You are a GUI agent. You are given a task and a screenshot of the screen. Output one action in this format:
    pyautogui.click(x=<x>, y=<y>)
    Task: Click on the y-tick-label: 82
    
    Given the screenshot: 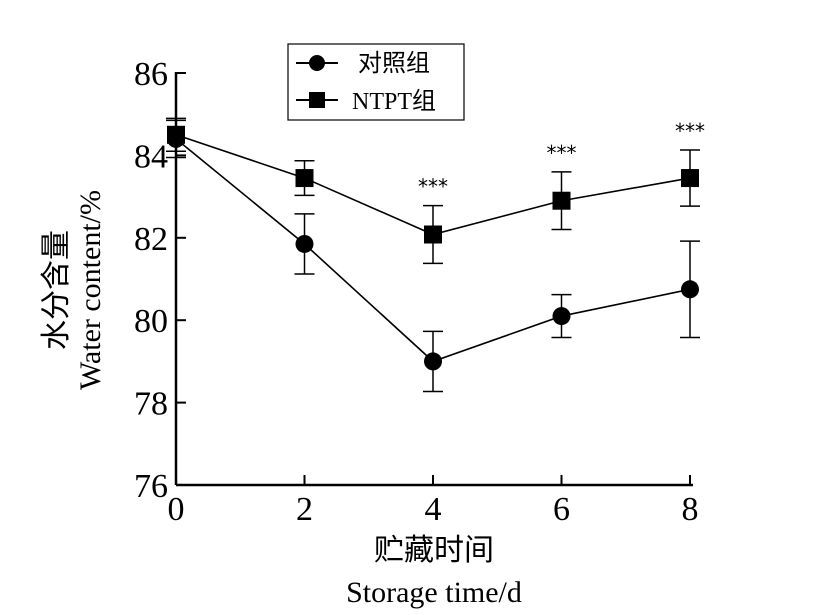 What is the action you would take?
    pyautogui.click(x=151, y=239)
    